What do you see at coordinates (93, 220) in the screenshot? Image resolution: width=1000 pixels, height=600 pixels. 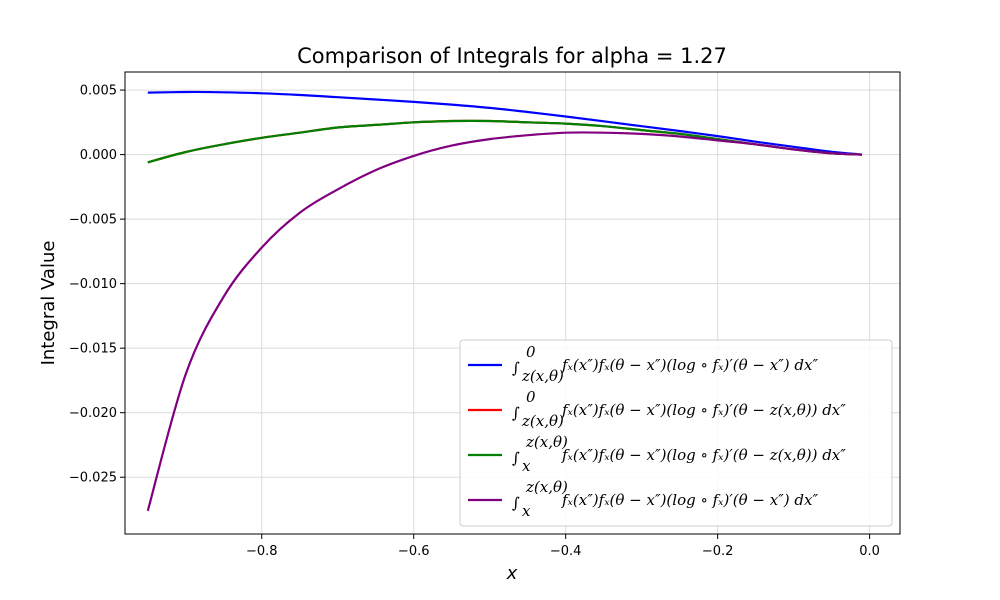 I see `y-tick-label: −0.005` at bounding box center [93, 220].